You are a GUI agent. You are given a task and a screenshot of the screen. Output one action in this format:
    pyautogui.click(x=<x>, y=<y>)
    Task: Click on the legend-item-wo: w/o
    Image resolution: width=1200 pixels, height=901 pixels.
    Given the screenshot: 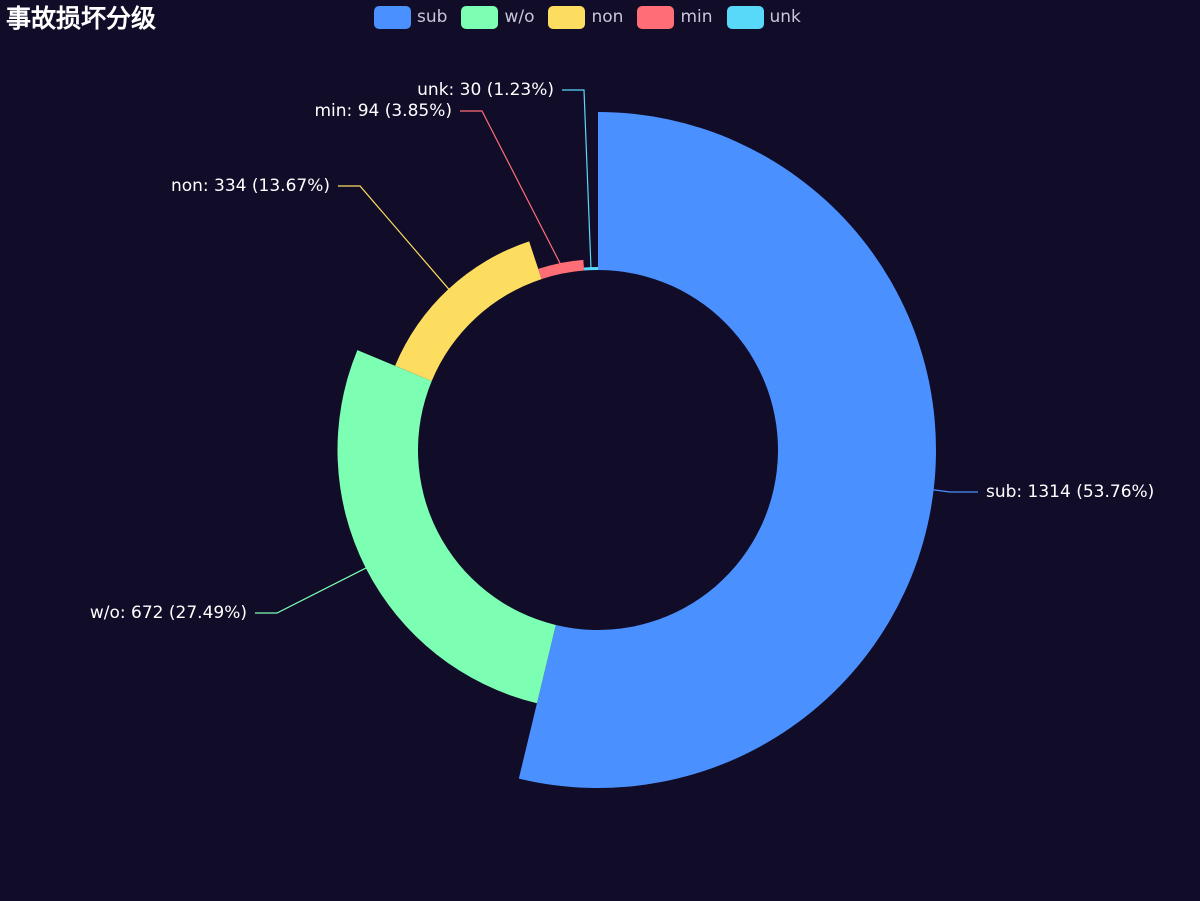 What is the action you would take?
    pyautogui.click(x=498, y=17)
    